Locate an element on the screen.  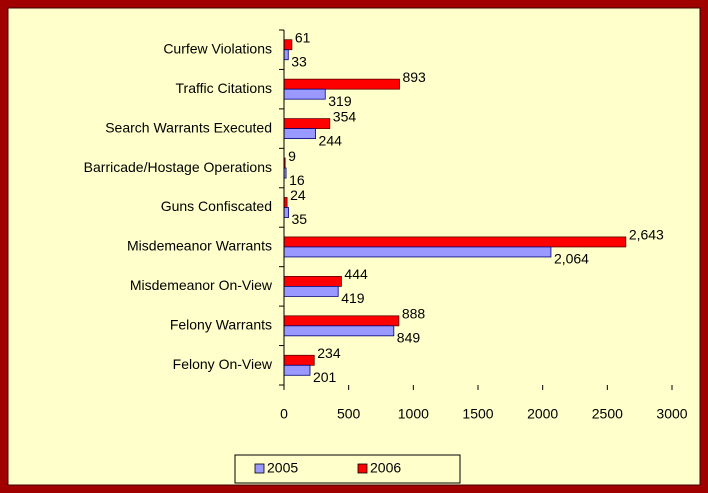
data-label: 9 is located at coordinates (292, 156).